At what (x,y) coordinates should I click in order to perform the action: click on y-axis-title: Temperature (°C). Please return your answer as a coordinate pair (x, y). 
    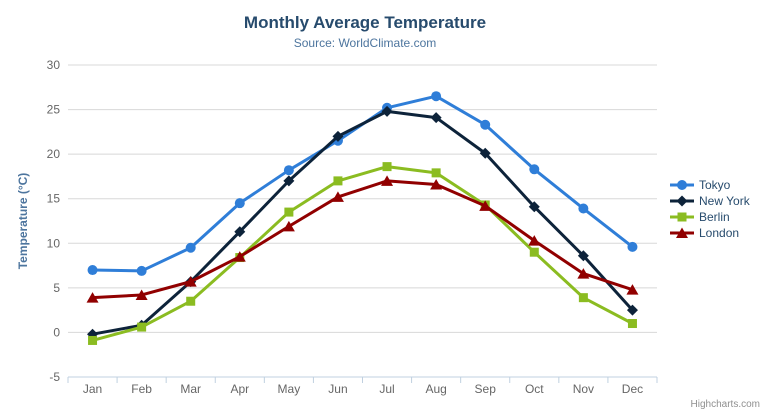
    Looking at the image, I should click on (23, 221).